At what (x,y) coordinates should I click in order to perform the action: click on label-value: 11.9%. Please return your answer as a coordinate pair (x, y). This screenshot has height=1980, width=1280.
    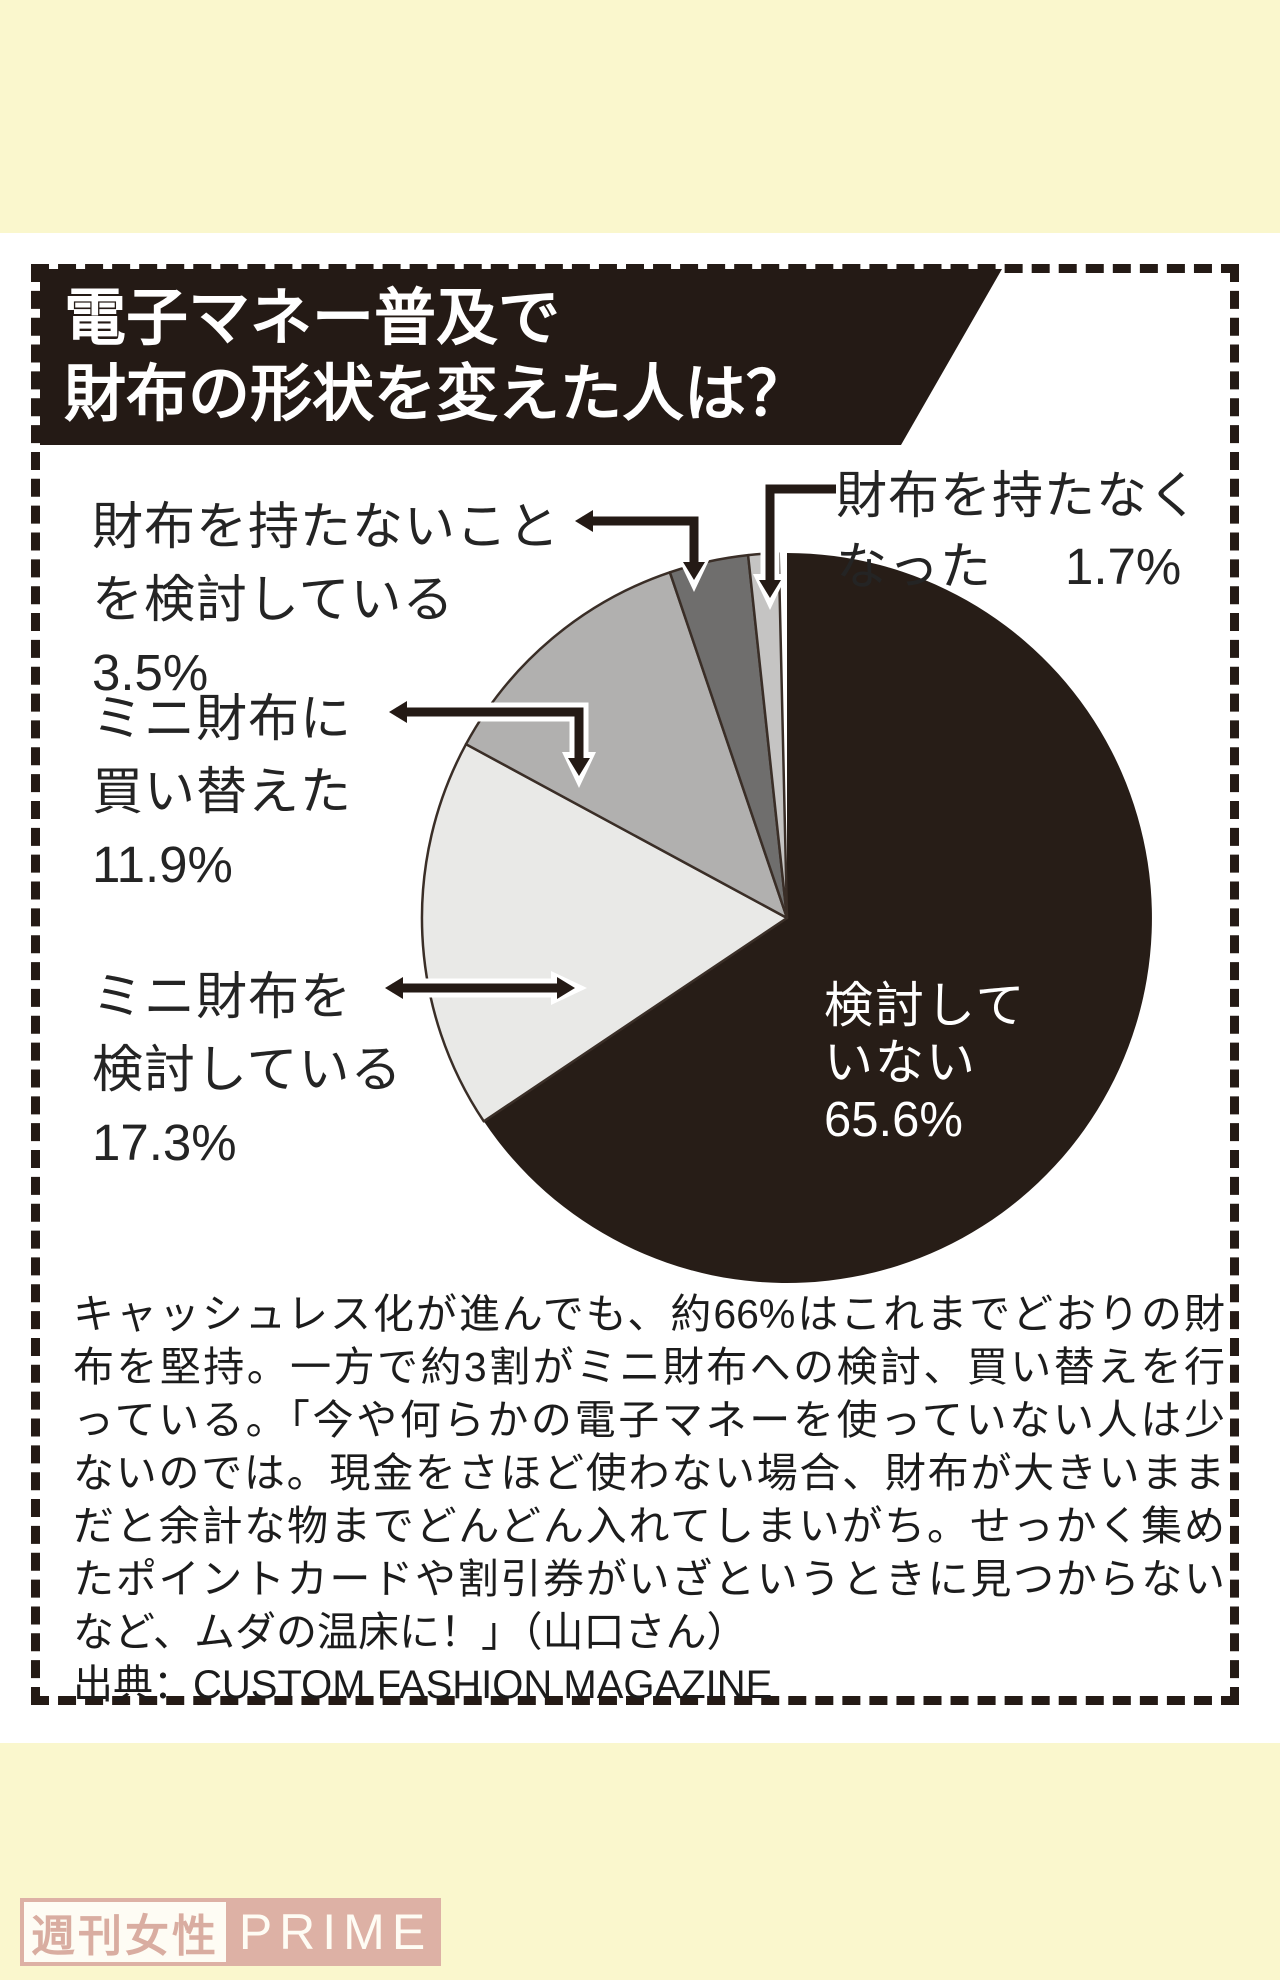
    Looking at the image, I should click on (162, 864).